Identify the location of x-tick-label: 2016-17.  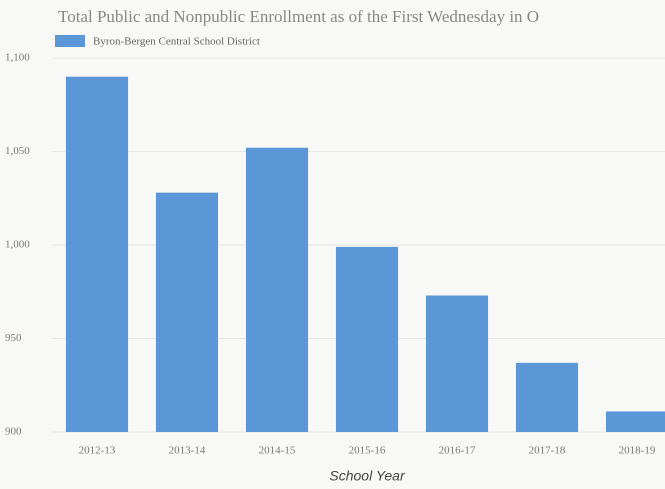
(457, 451).